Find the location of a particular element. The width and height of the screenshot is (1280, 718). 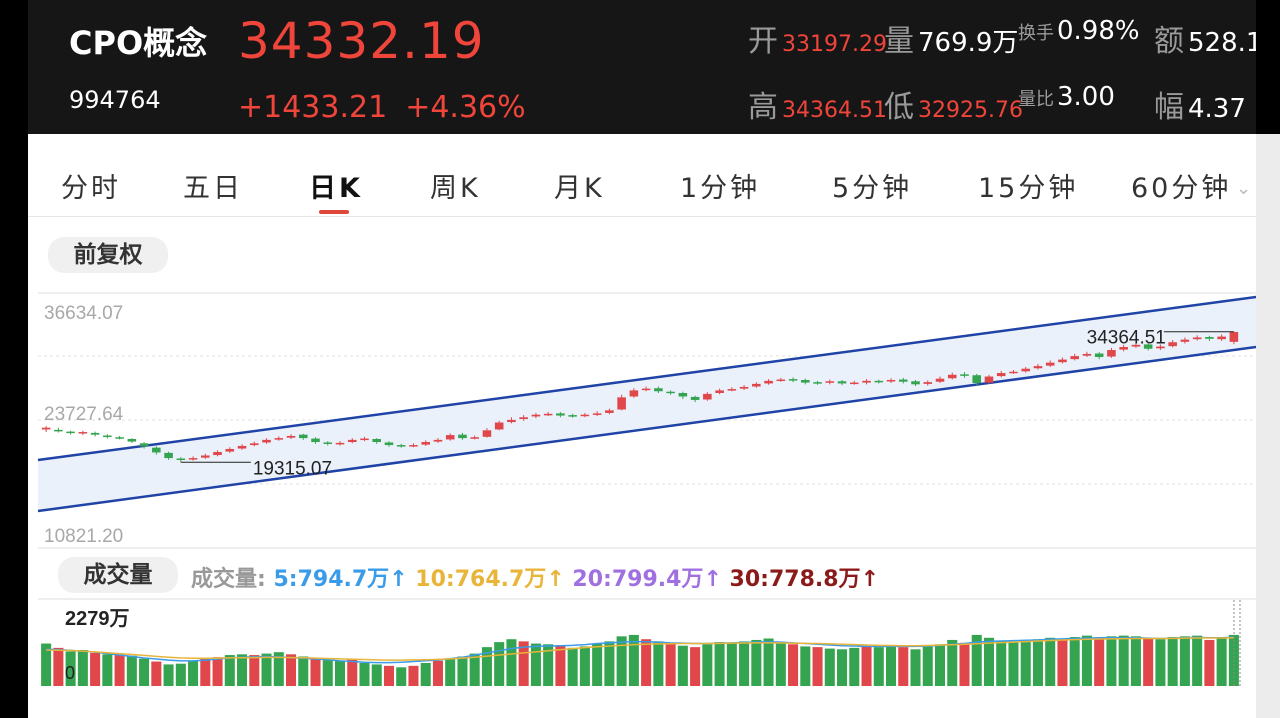

tab-15min: 15分钟 is located at coordinates (1028, 188).